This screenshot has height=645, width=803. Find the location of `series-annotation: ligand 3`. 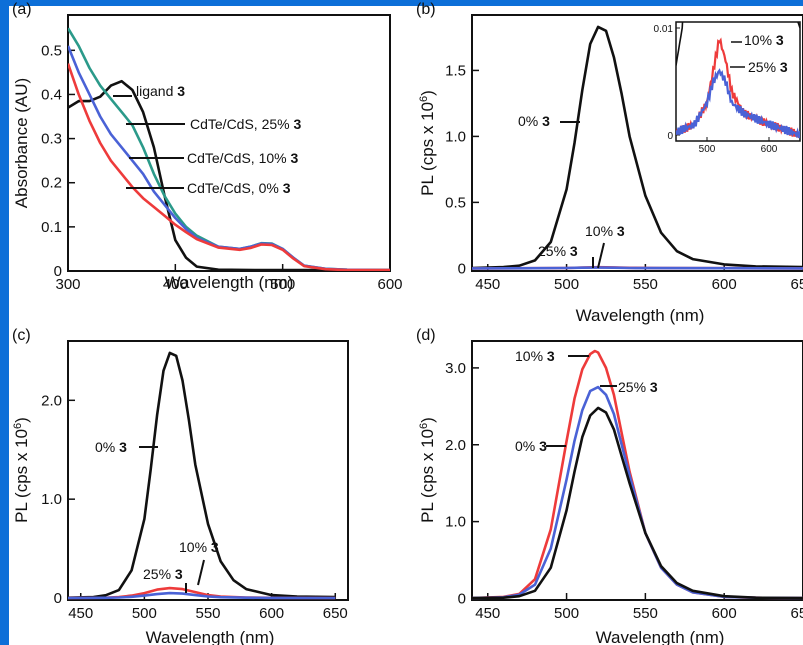

series-annotation: ligand 3 is located at coordinates (160, 91).